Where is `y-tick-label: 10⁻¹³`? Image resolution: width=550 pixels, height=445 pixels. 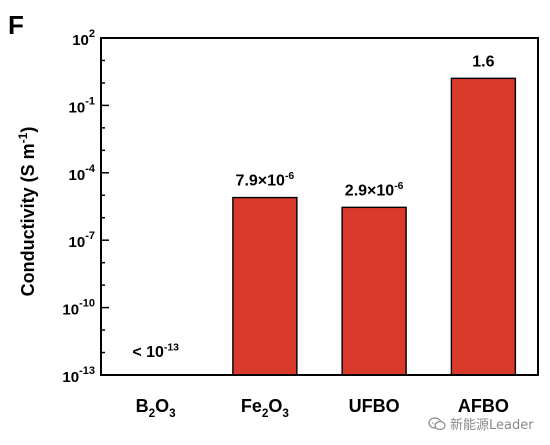
y-tick-label: 10⁻¹³ is located at coordinates (78, 375).